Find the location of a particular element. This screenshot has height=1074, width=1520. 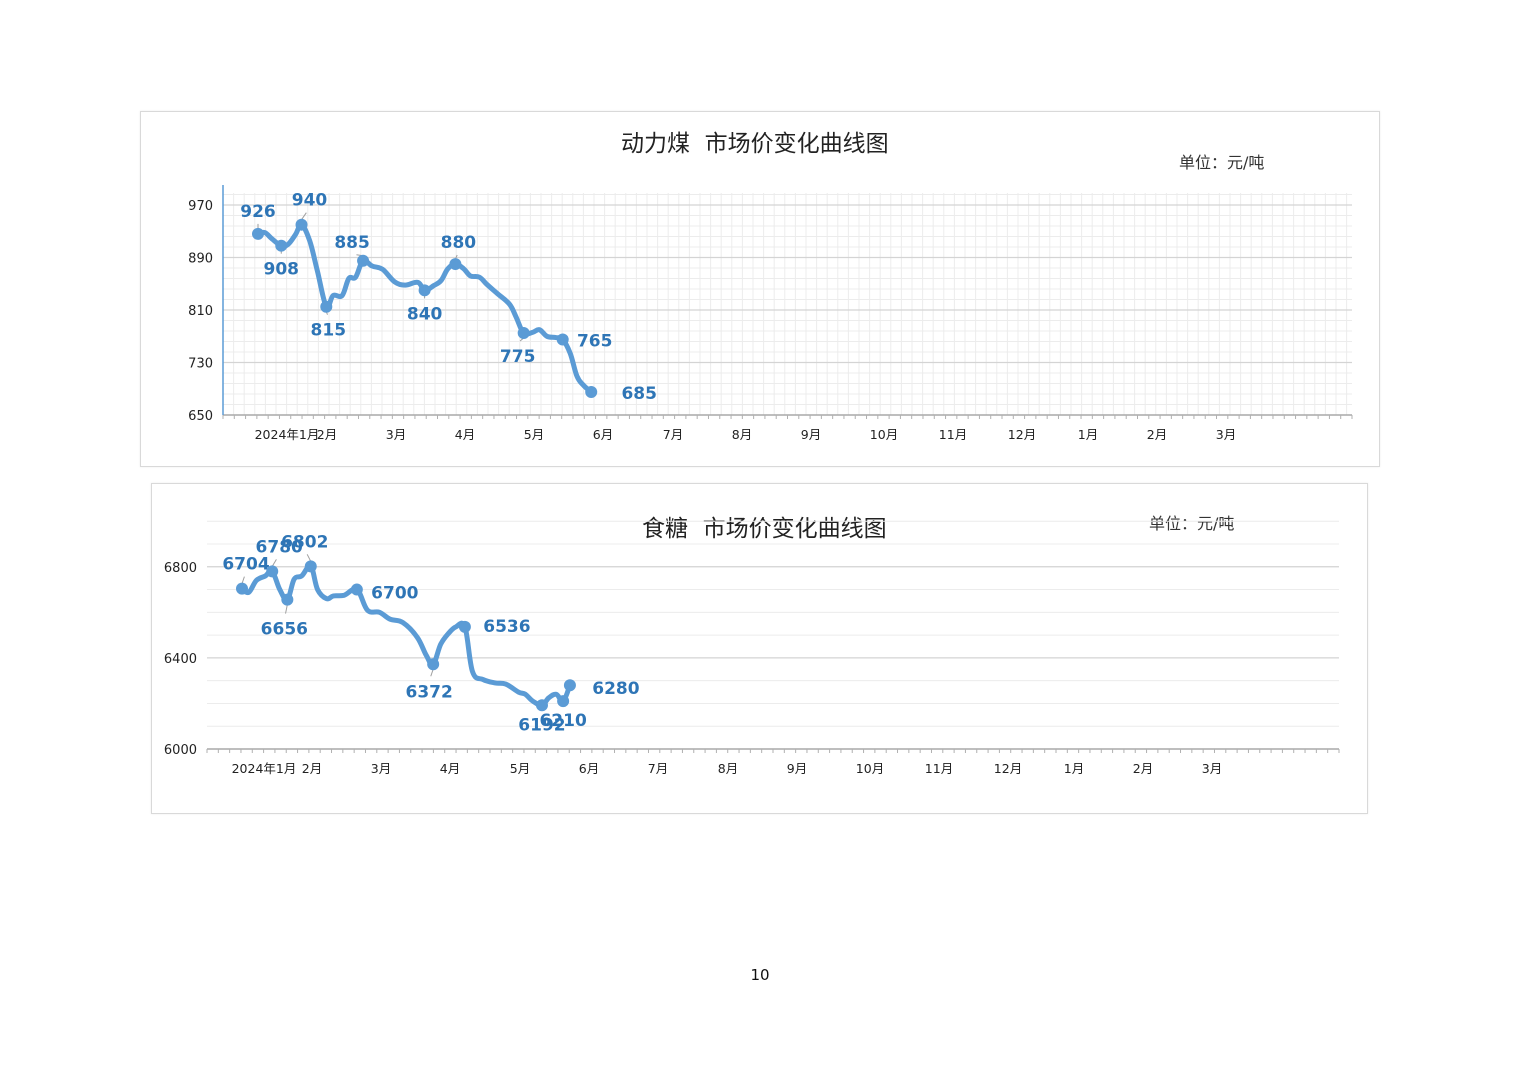

data-label: 765 is located at coordinates (595, 342).